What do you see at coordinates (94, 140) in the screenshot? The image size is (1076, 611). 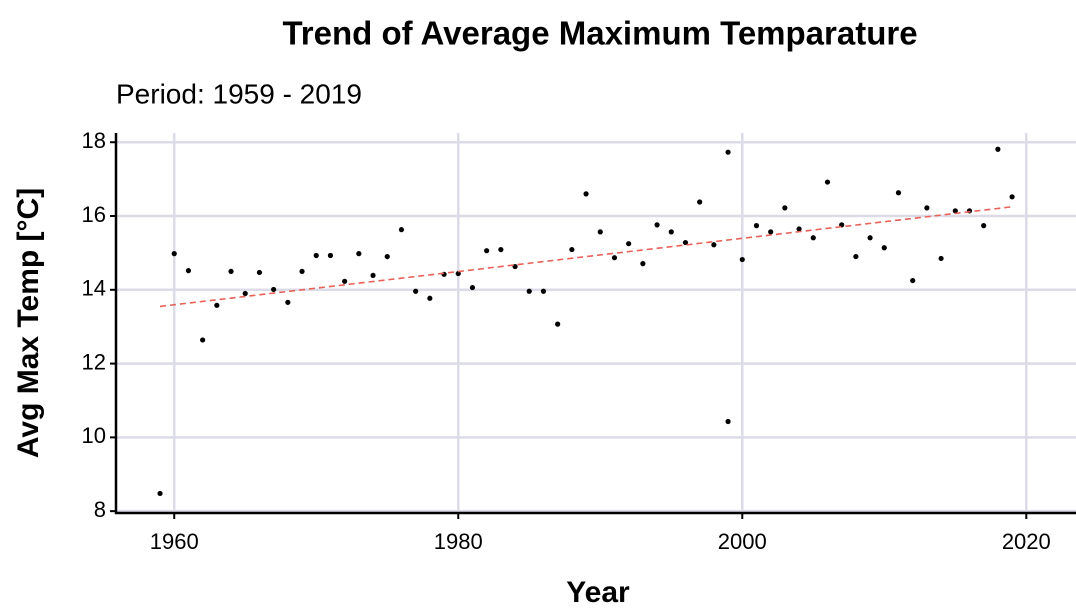 I see `y-tick-label: 18` at bounding box center [94, 140].